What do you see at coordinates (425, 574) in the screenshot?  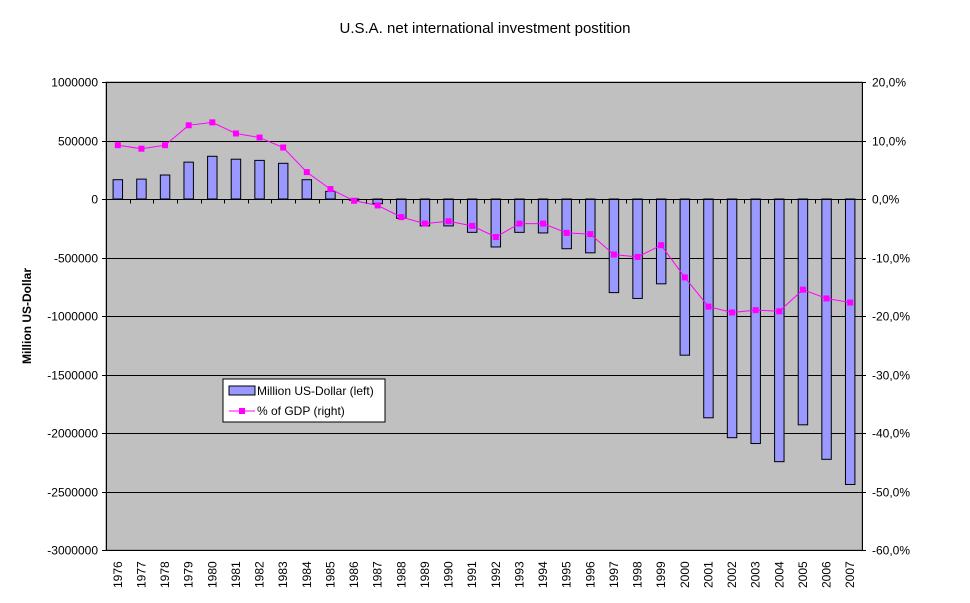 I see `x-tick-label: 1989` at bounding box center [425, 574].